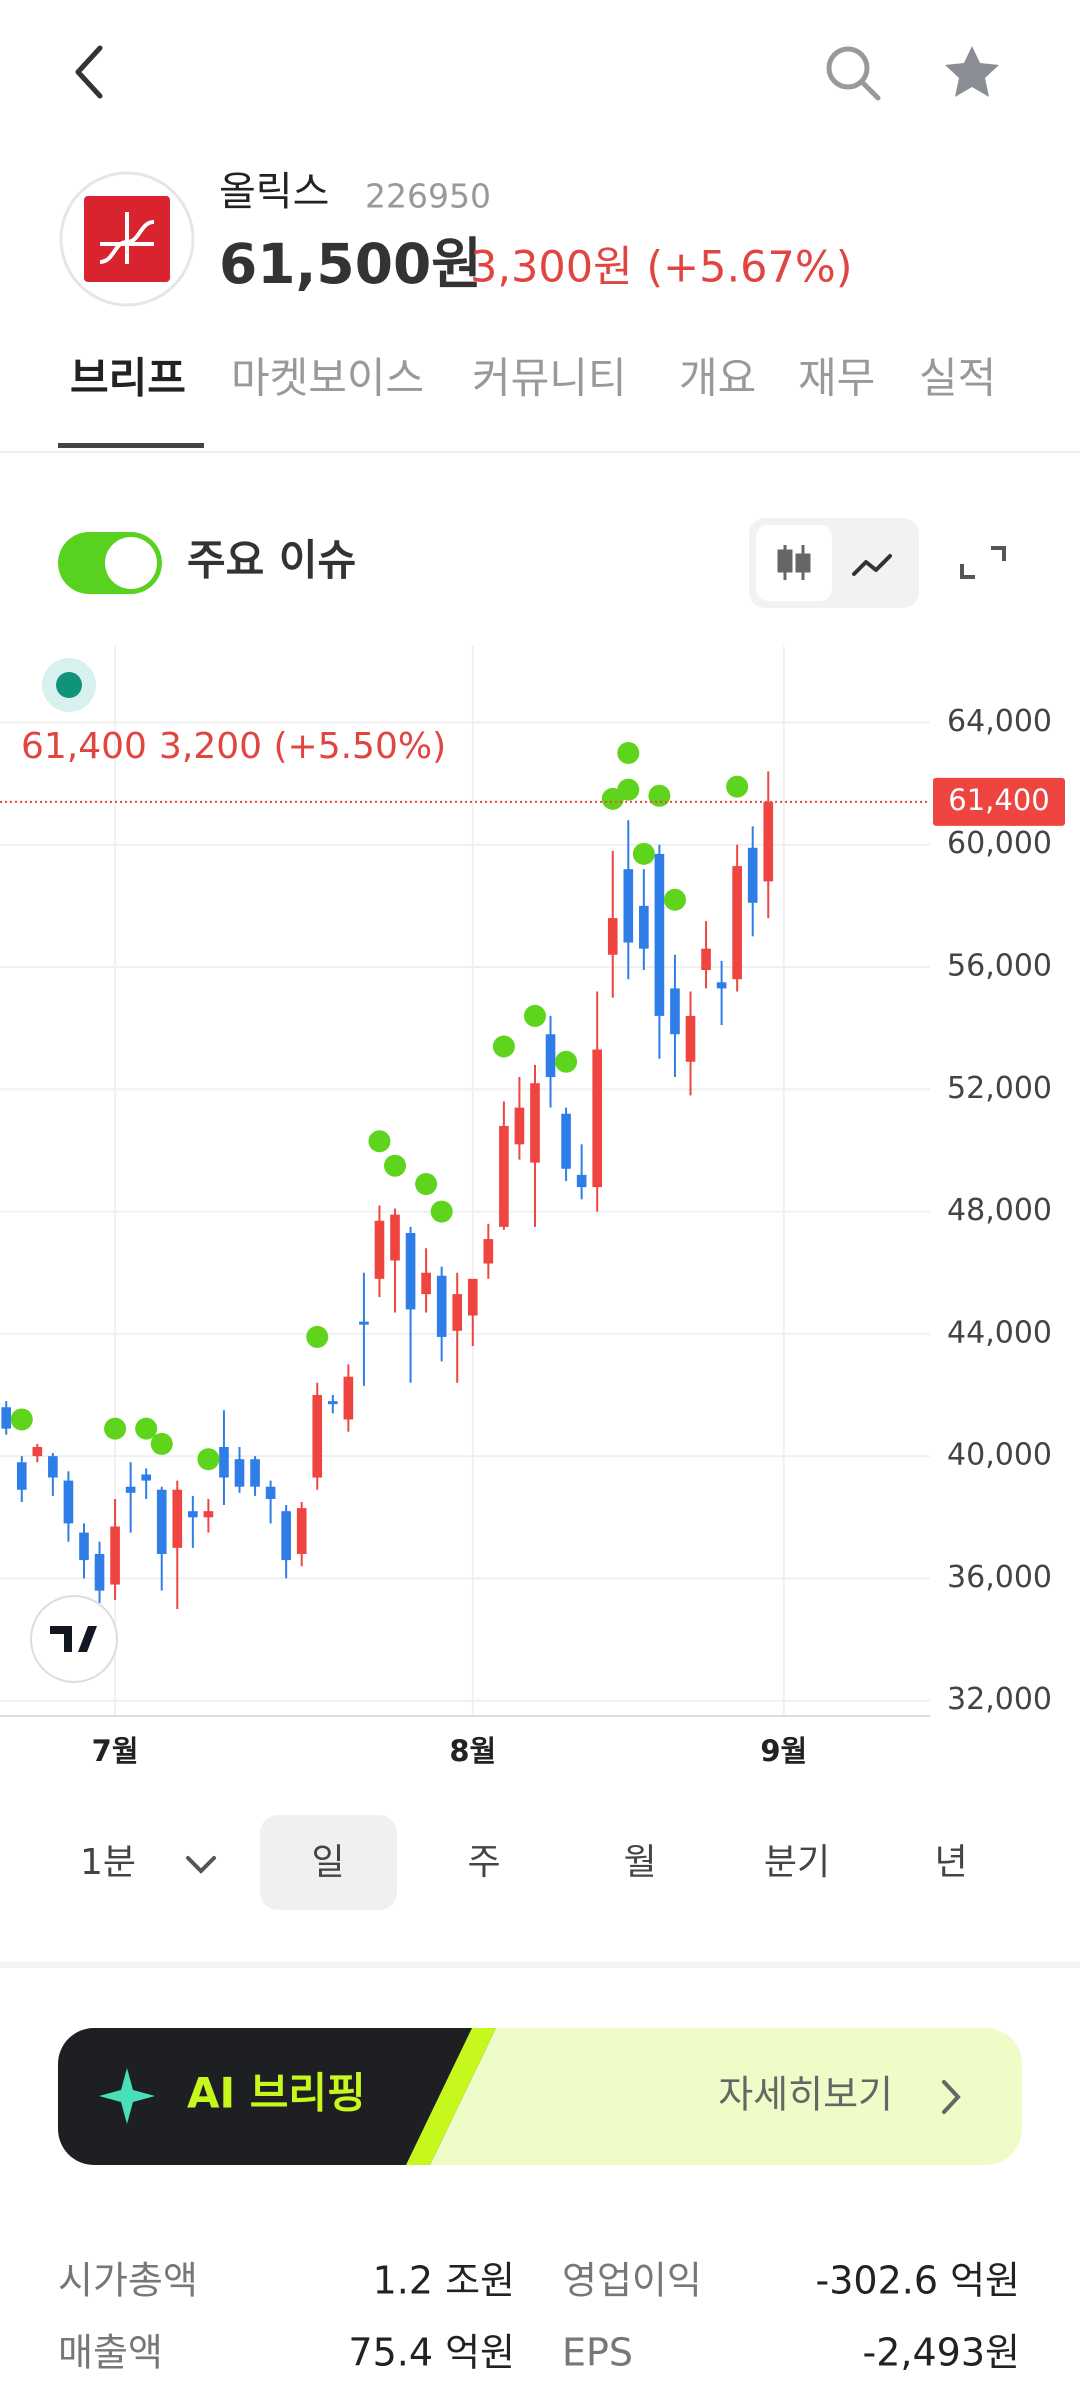 This screenshot has height=2402, width=1080. Describe the element at coordinates (201, 1865) in the screenshot. I see `interval-dropdown` at that location.